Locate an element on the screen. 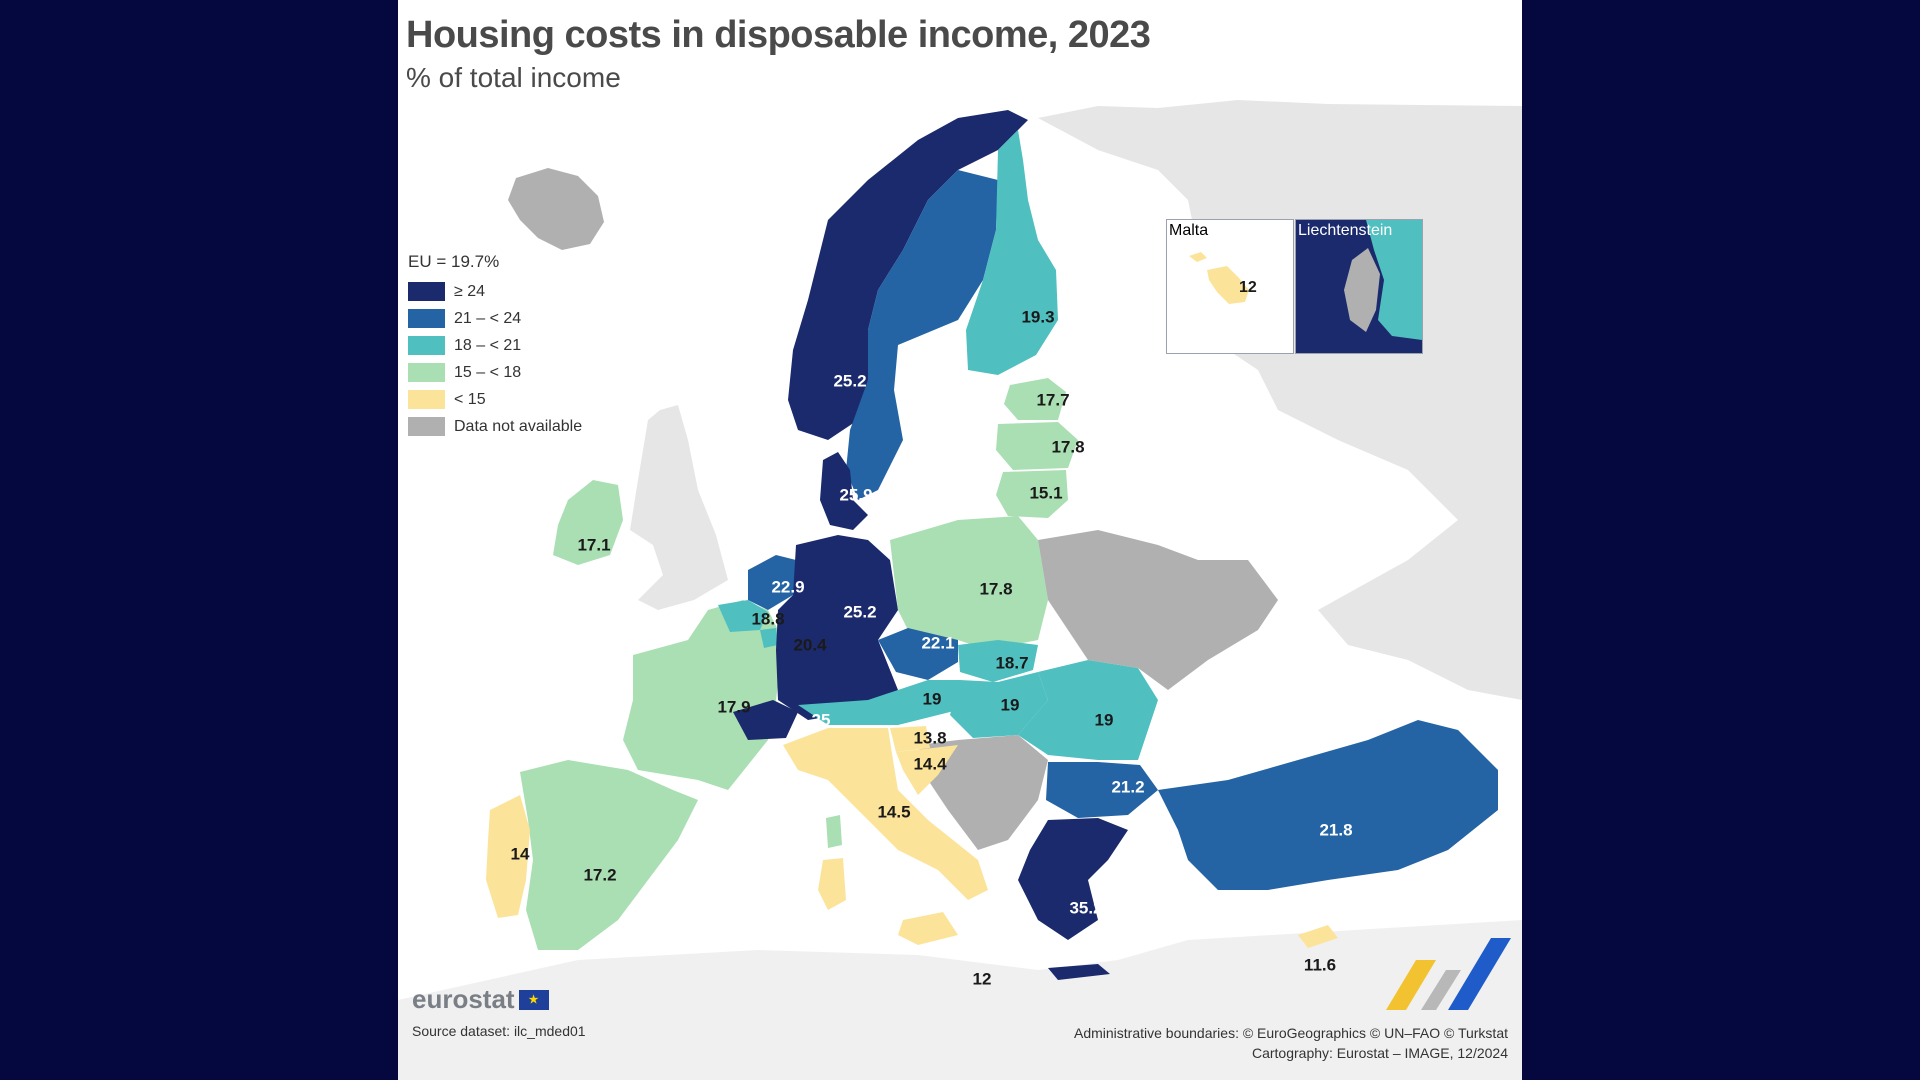 This screenshot has height=1080, width=1920. legend-item: < 15 is located at coordinates (495, 399).